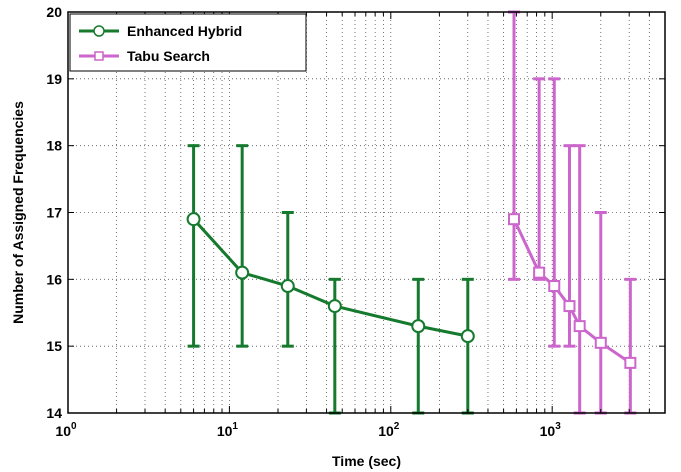 This screenshot has height=472, width=681. I want to click on y-tick-label: 15, so click(54, 346).